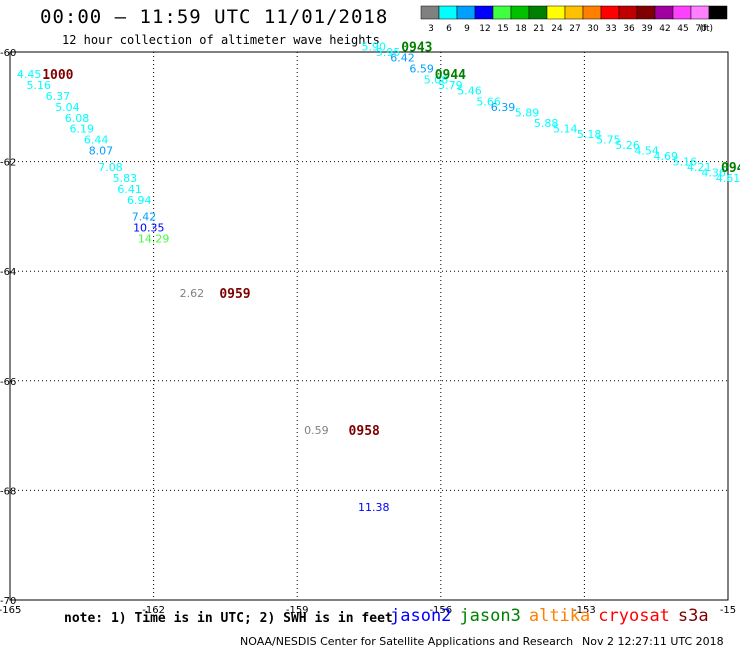 This screenshot has height=650, width=740. What do you see at coordinates (557, 29) in the screenshot?
I see `colorbar-label: 24` at bounding box center [557, 29].